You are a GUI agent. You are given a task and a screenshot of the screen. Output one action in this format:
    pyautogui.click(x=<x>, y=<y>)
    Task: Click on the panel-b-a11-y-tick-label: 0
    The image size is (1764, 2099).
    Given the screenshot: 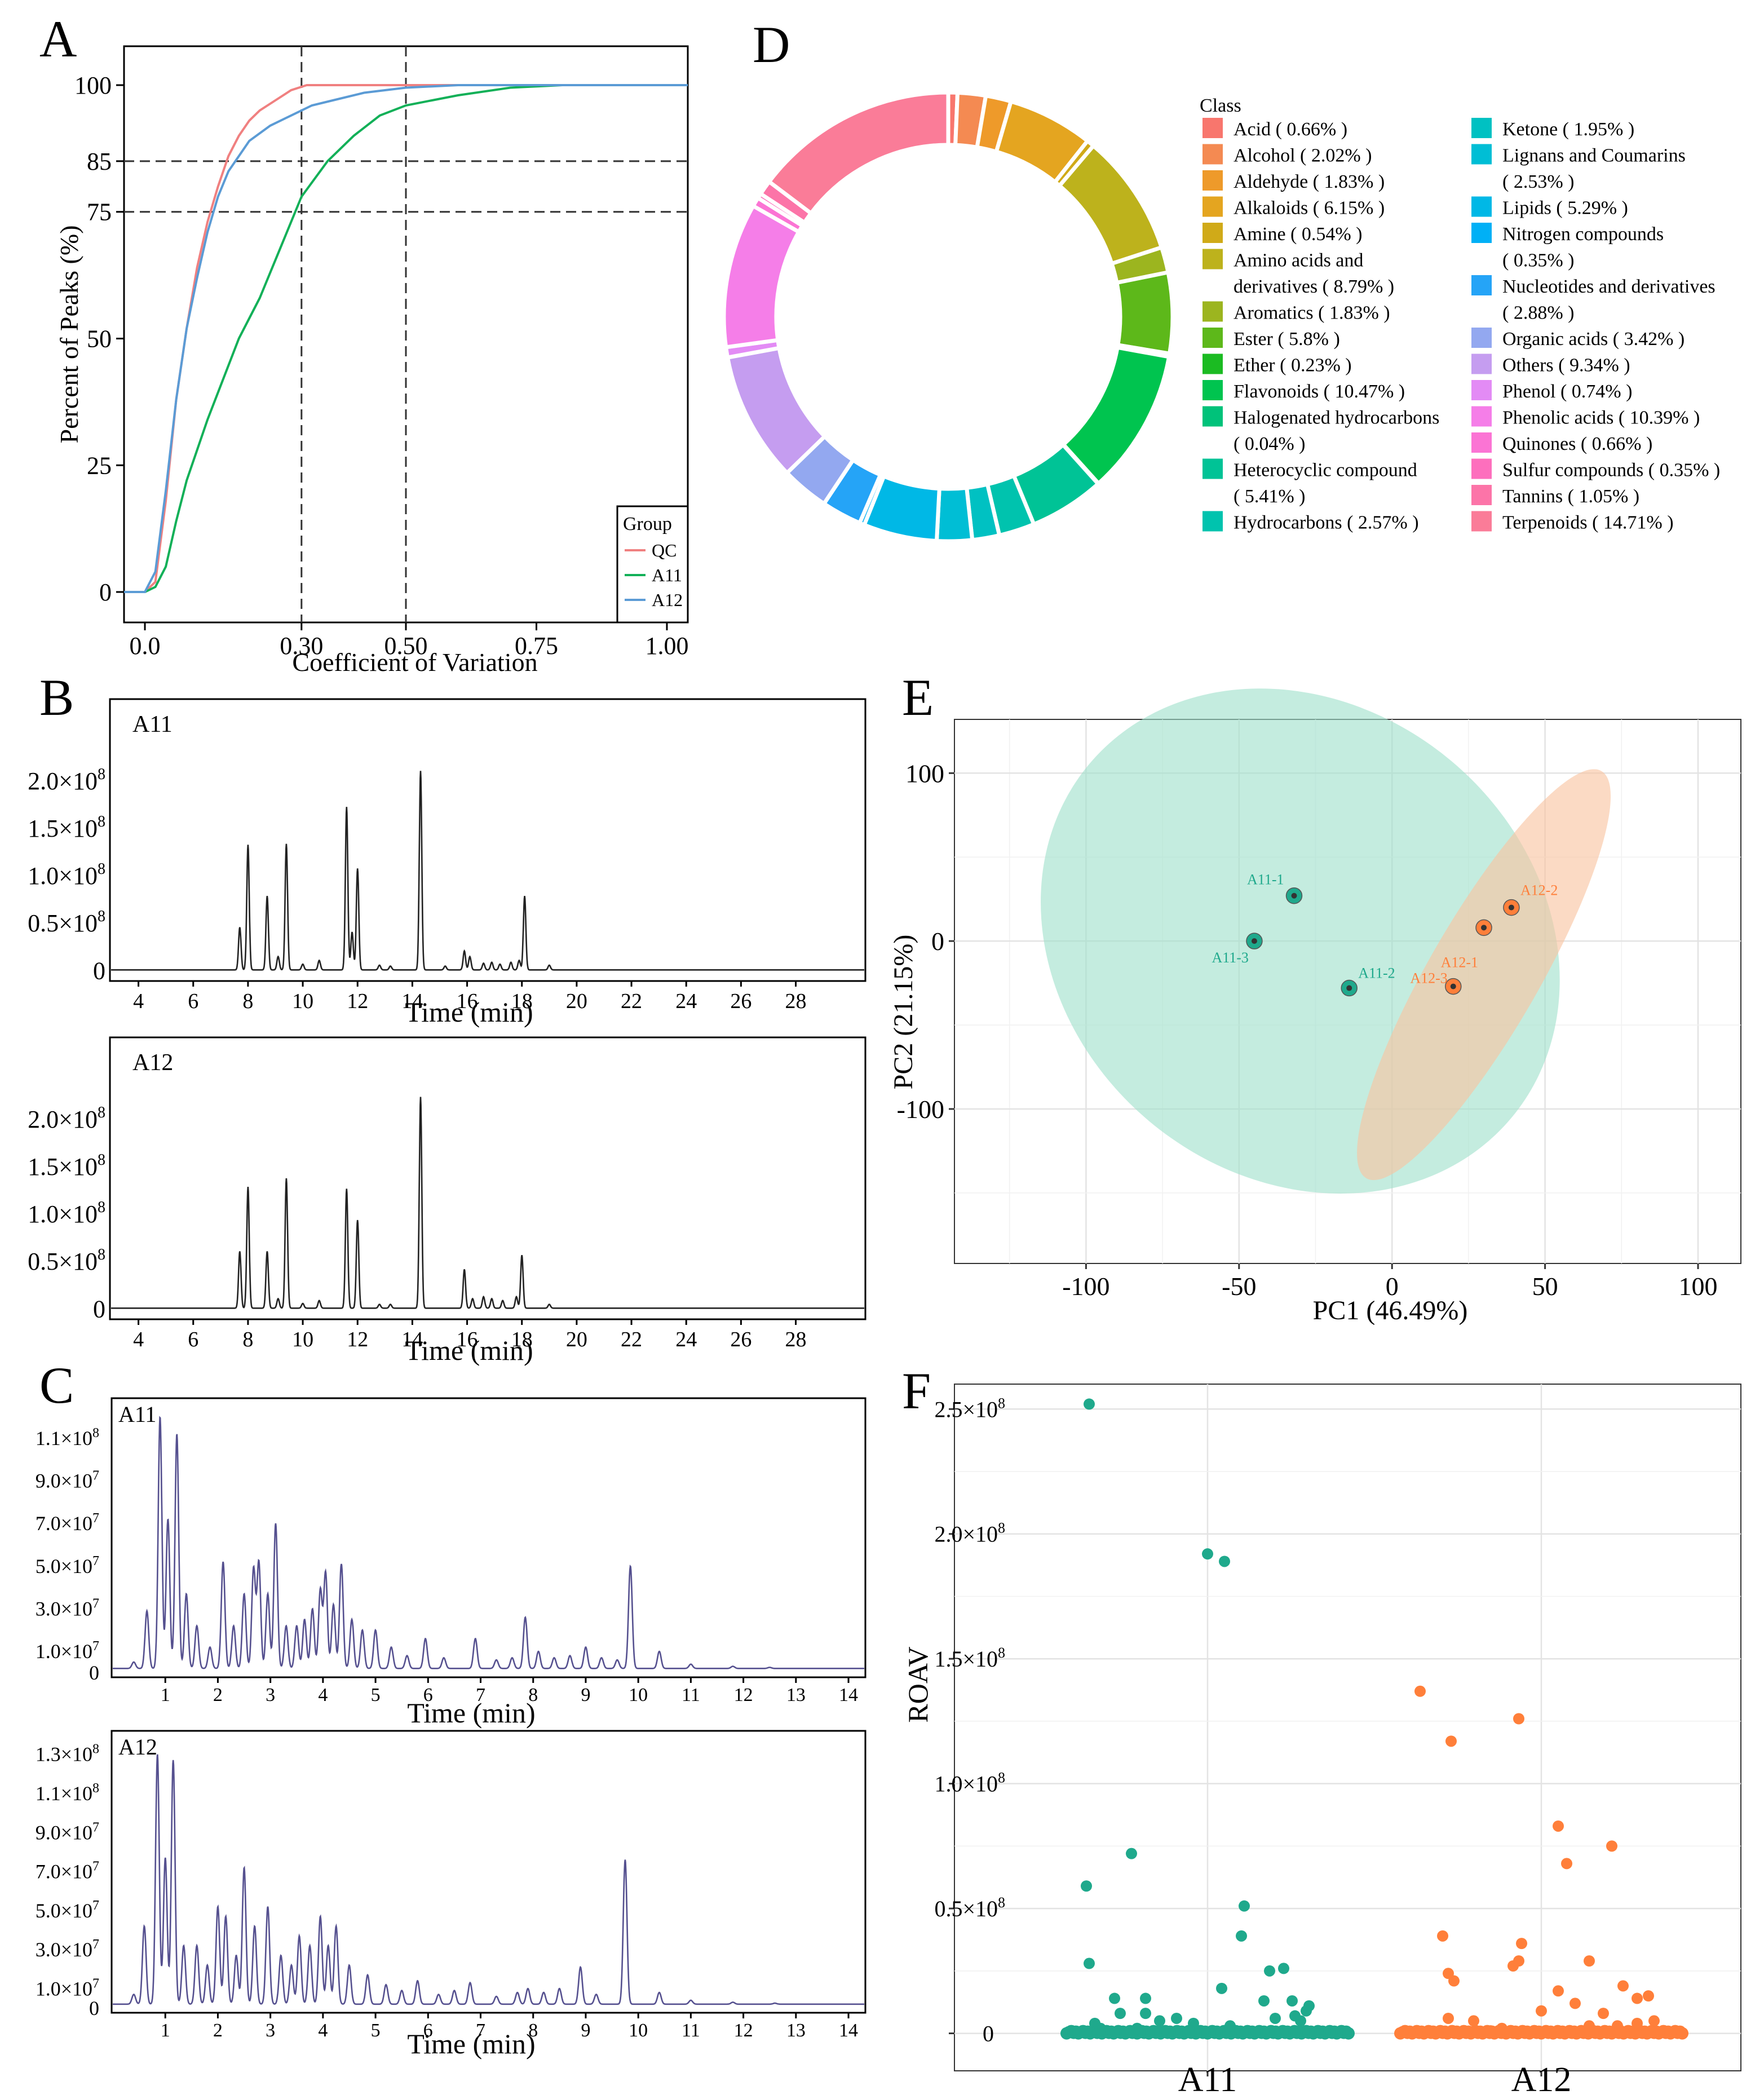 What is the action you would take?
    pyautogui.click(x=99, y=970)
    